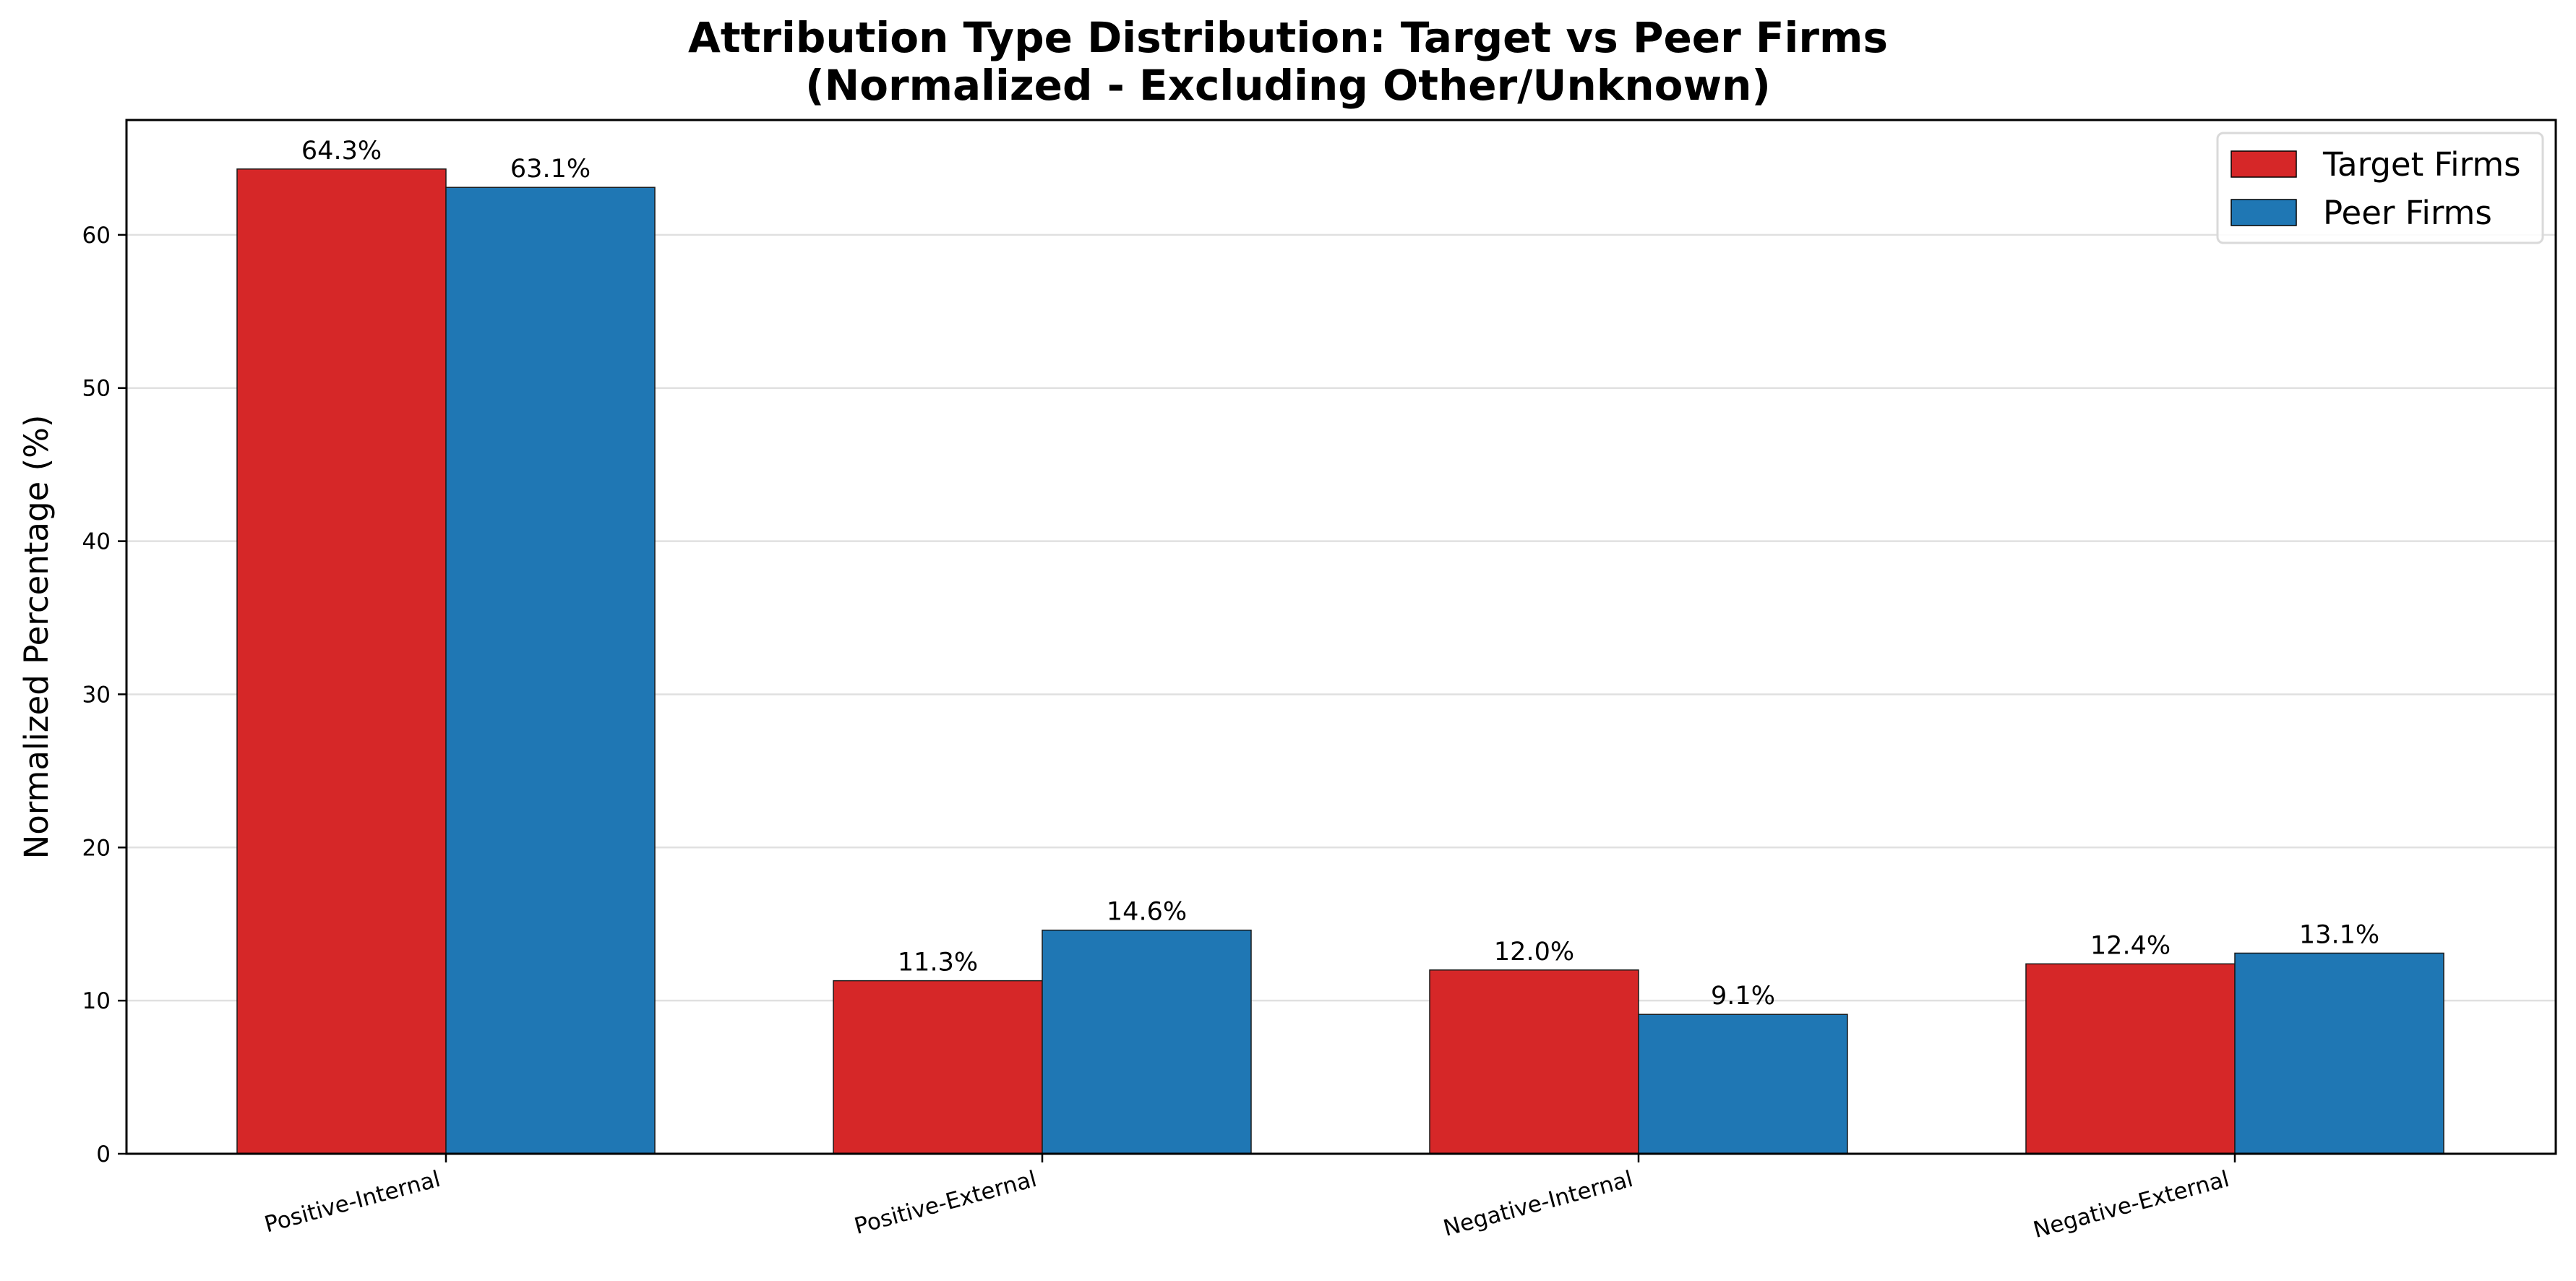  Describe the element at coordinates (342, 151) in the screenshot. I see `data-label-target-positive-internal: 64.3%` at that location.